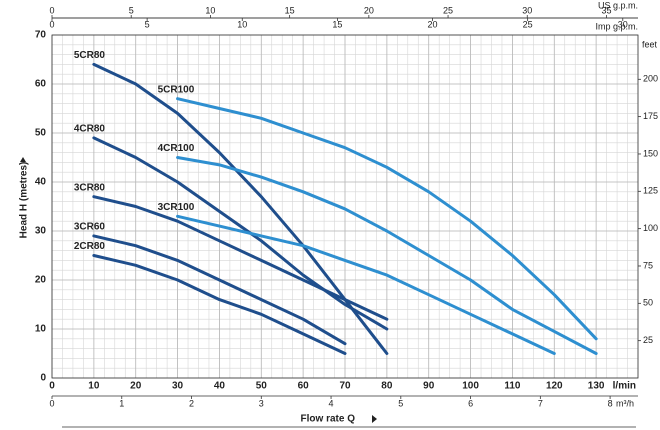 The image size is (660, 430). Describe the element at coordinates (345, 386) in the screenshot. I see `x-tick-label: 70` at that location.